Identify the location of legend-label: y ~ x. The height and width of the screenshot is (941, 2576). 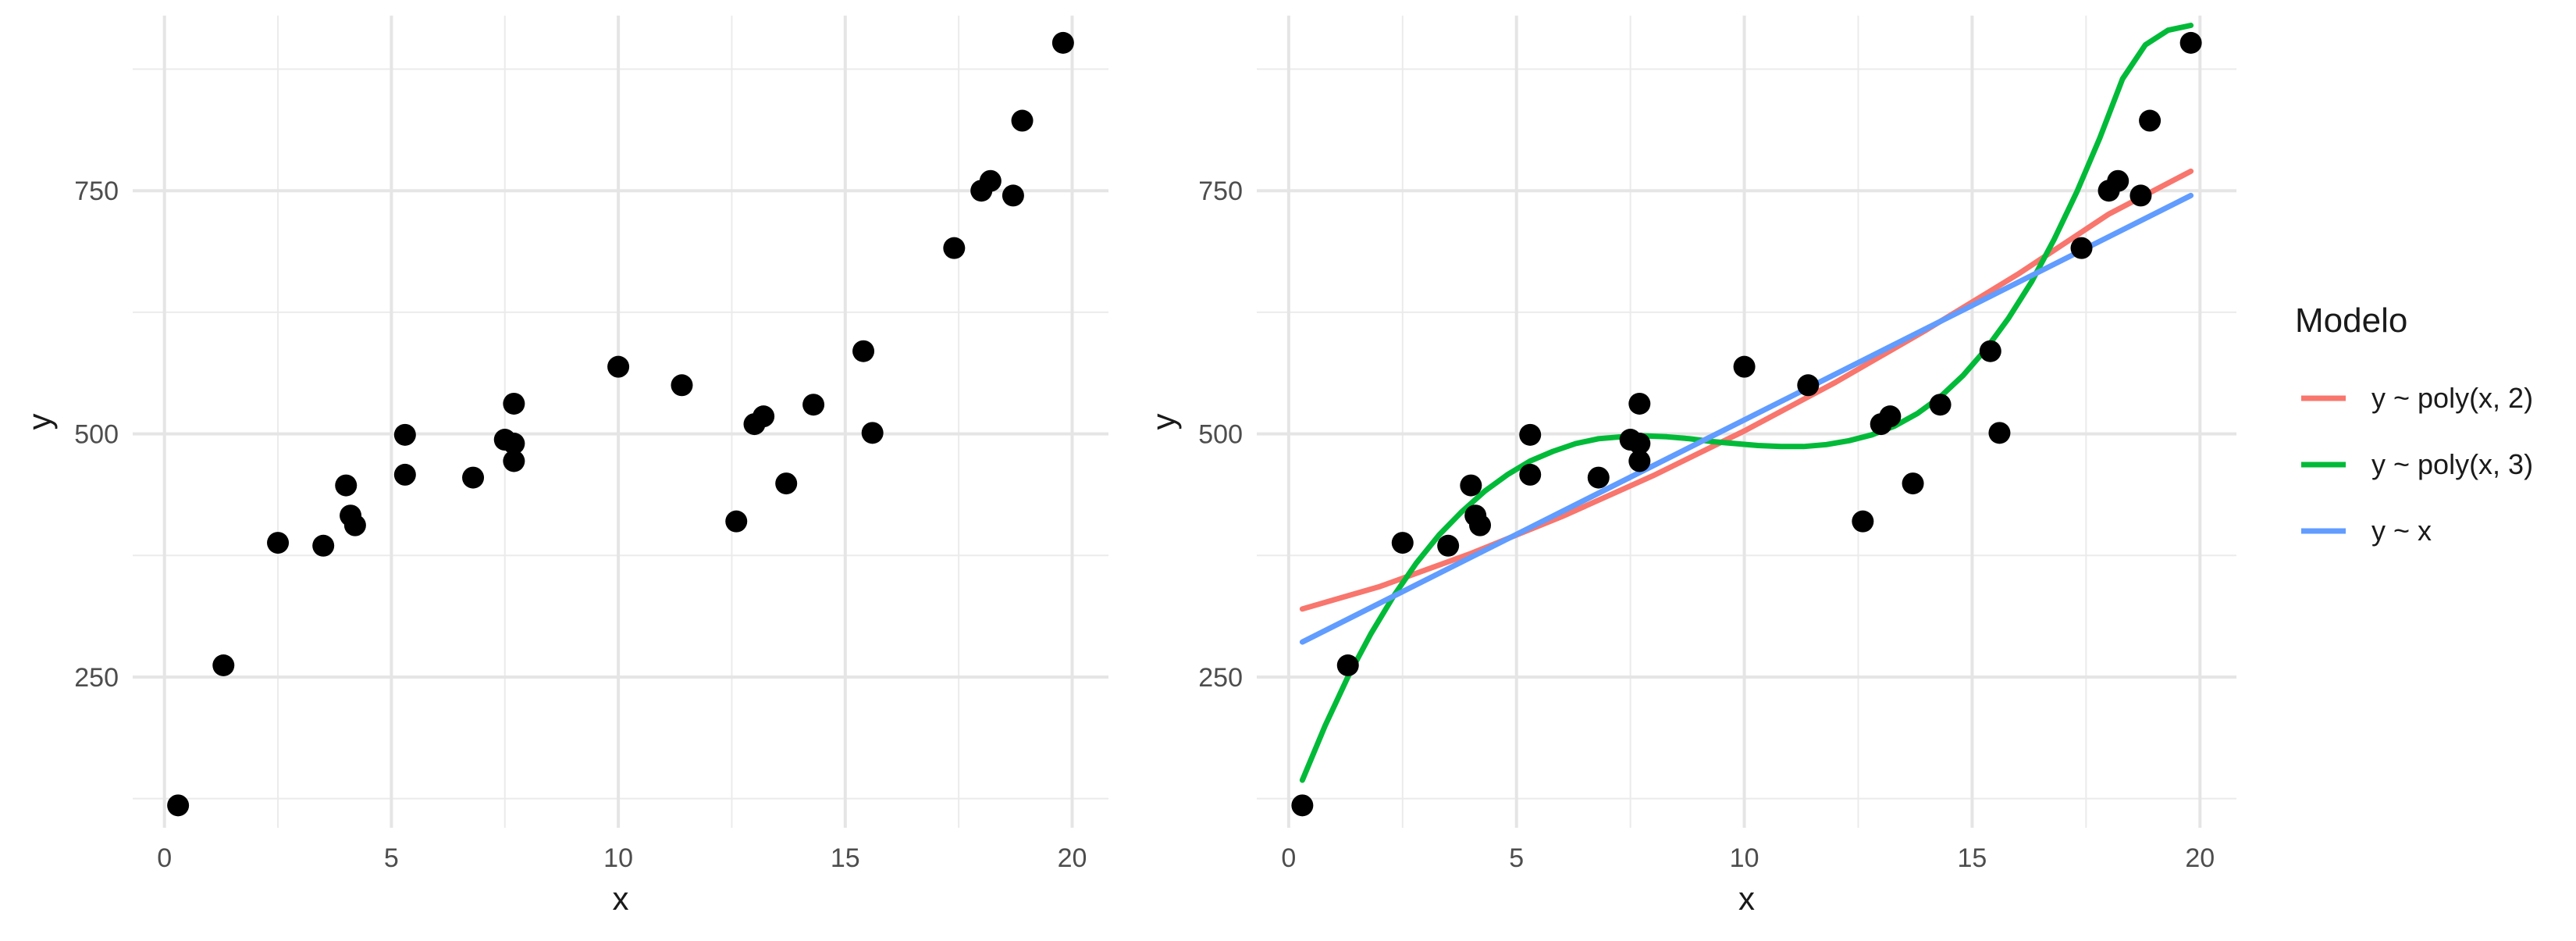
(2401, 531).